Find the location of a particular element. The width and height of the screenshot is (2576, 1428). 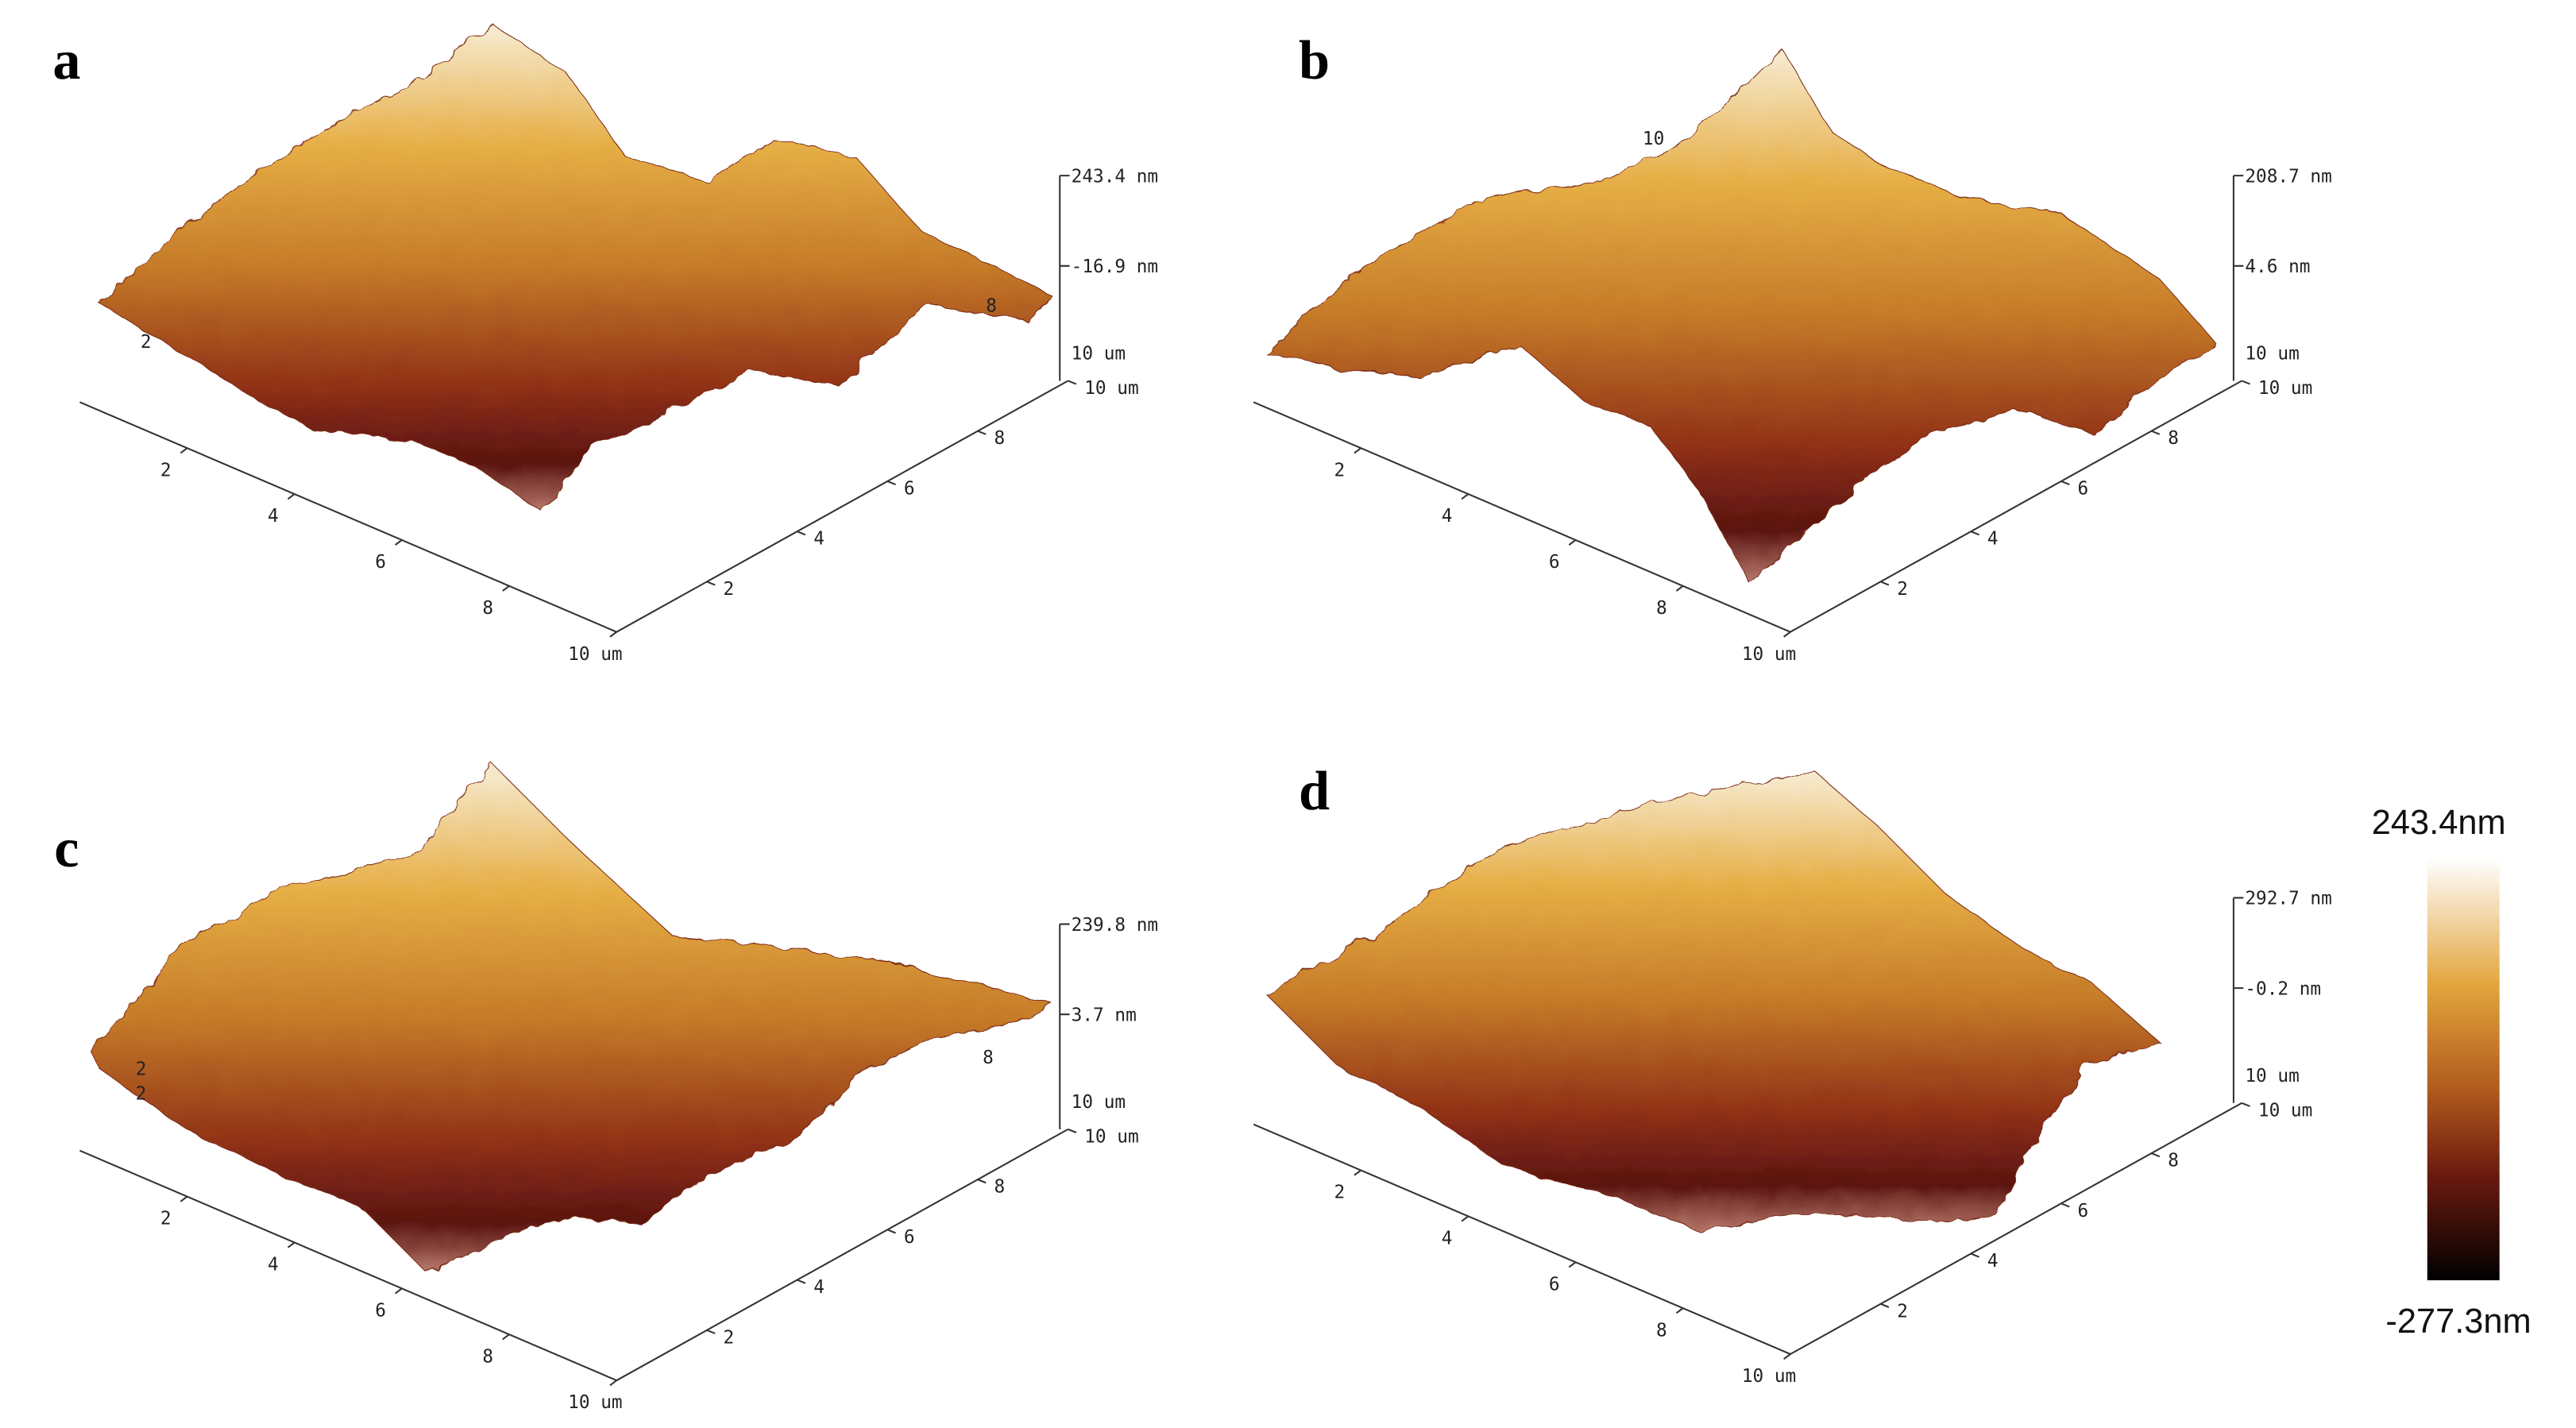

z-label: -16.9 nm is located at coordinates (1115, 267).